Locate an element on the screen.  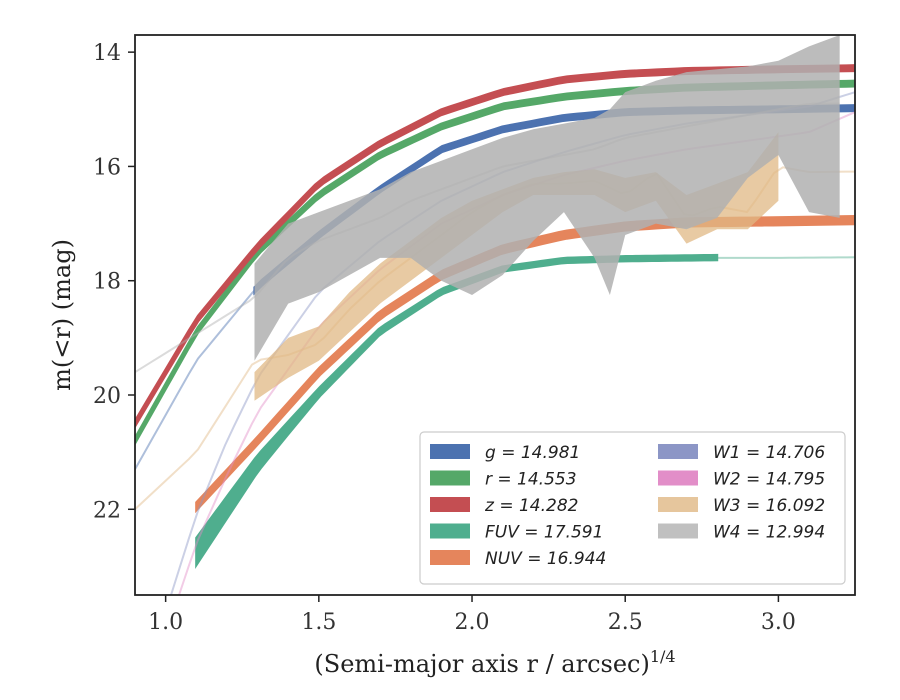
legend-label-w3: W3 = 16.092 is located at coordinates (769, 506).